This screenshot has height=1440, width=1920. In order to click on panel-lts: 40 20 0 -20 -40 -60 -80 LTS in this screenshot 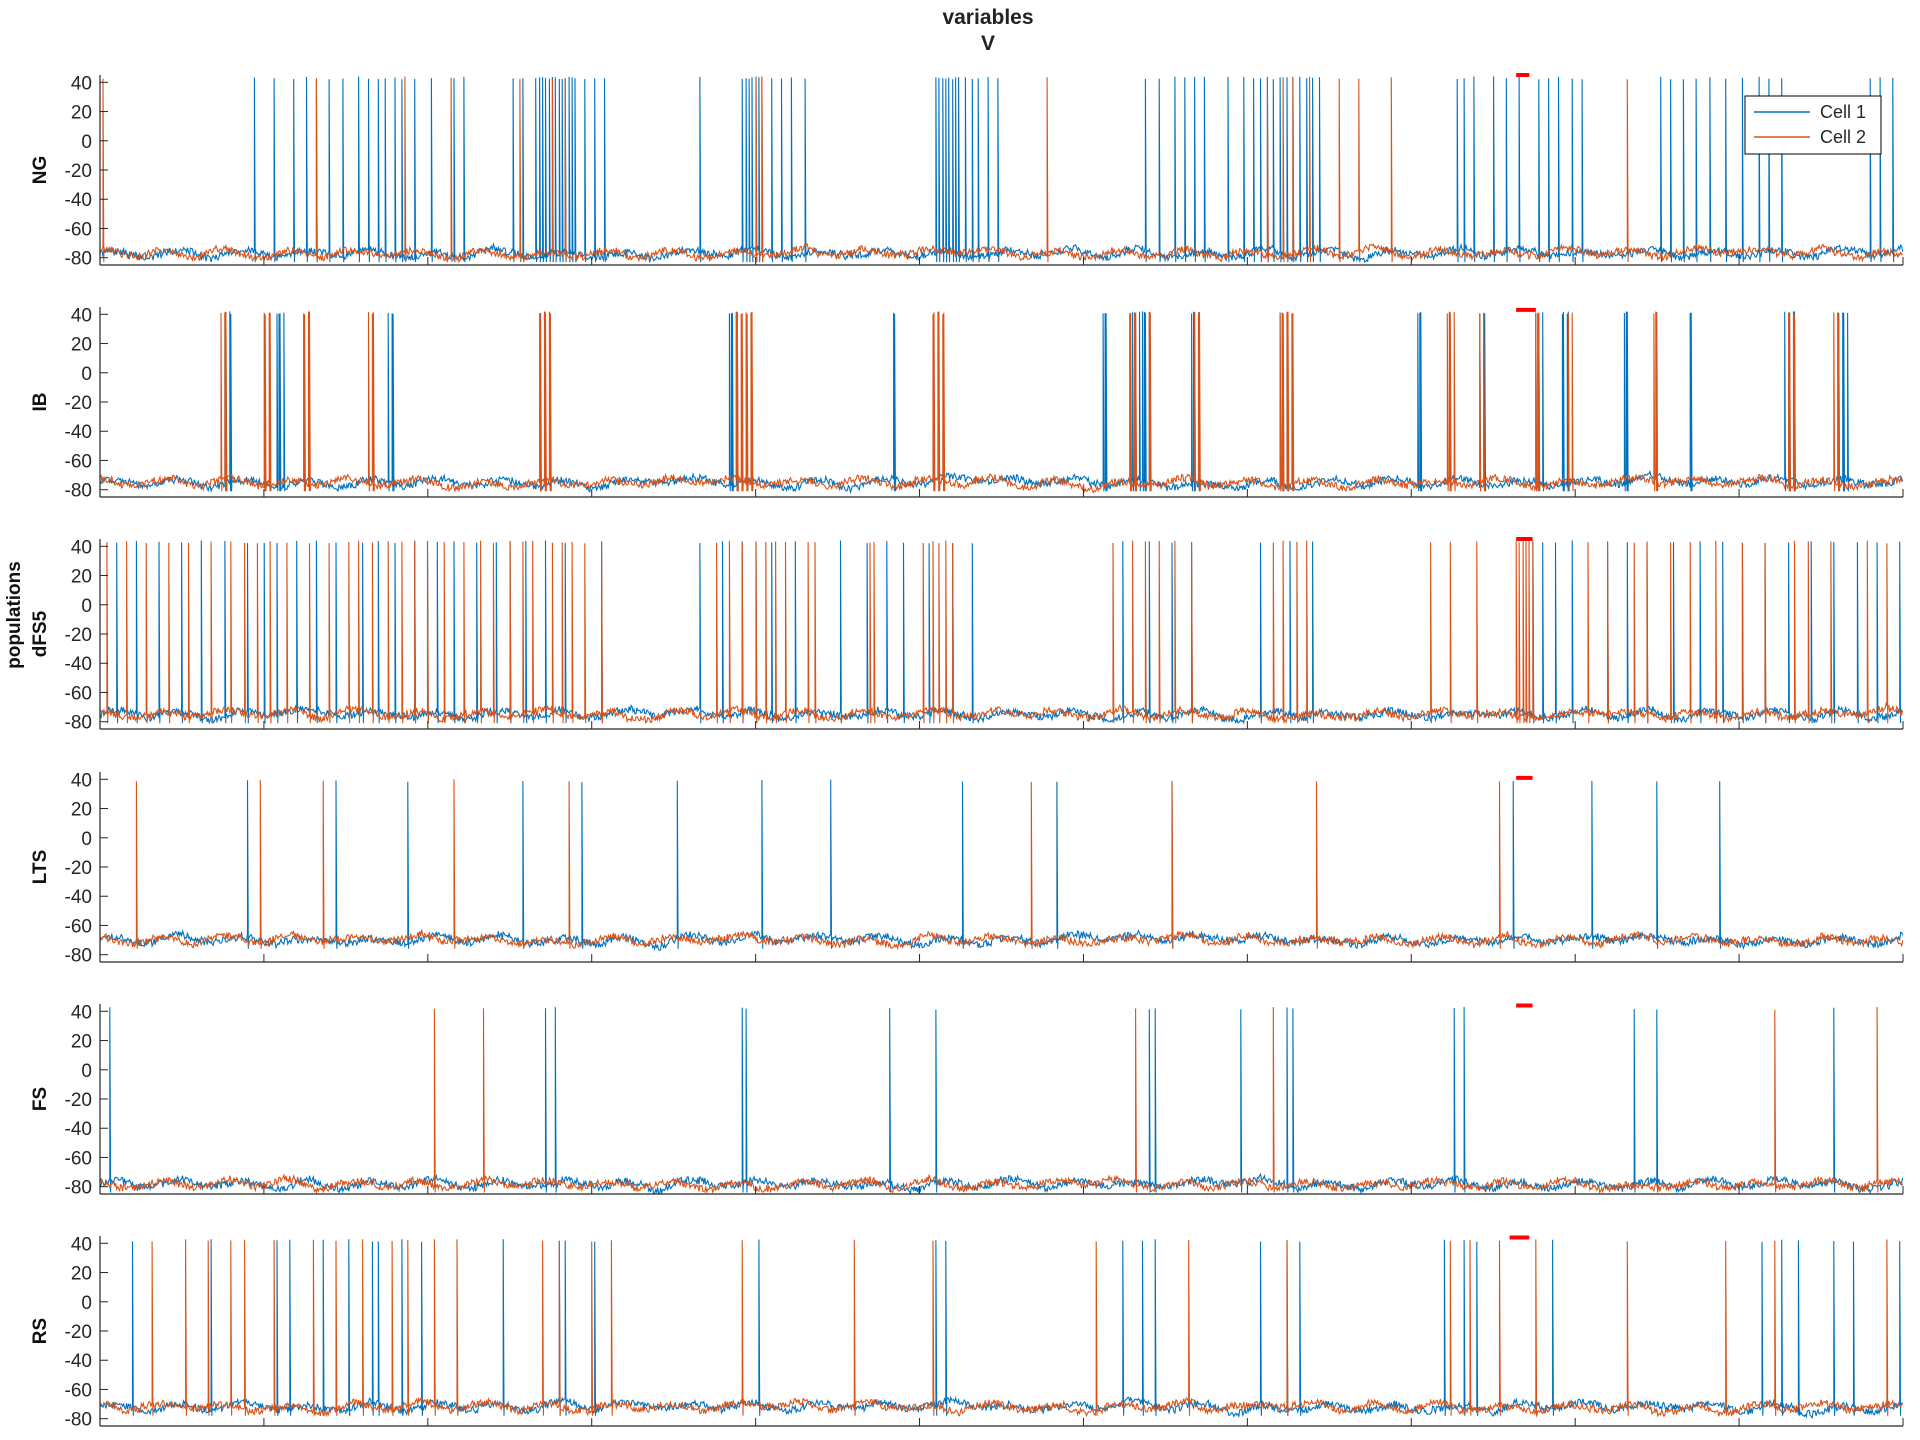, I will do `click(967, 868)`.